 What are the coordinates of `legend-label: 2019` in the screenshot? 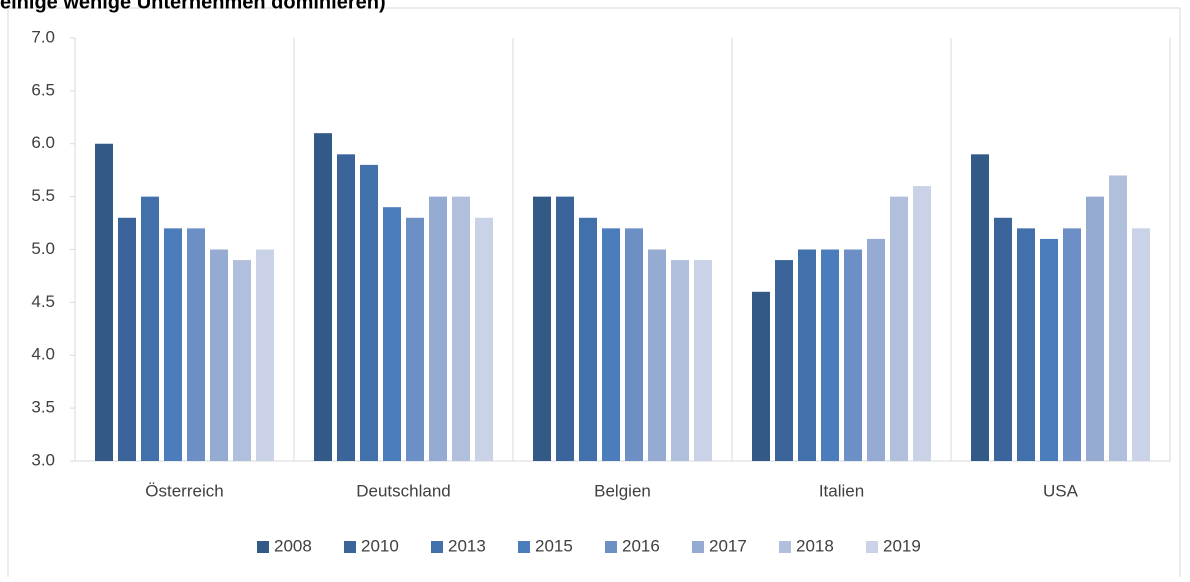 It's located at (902, 545).